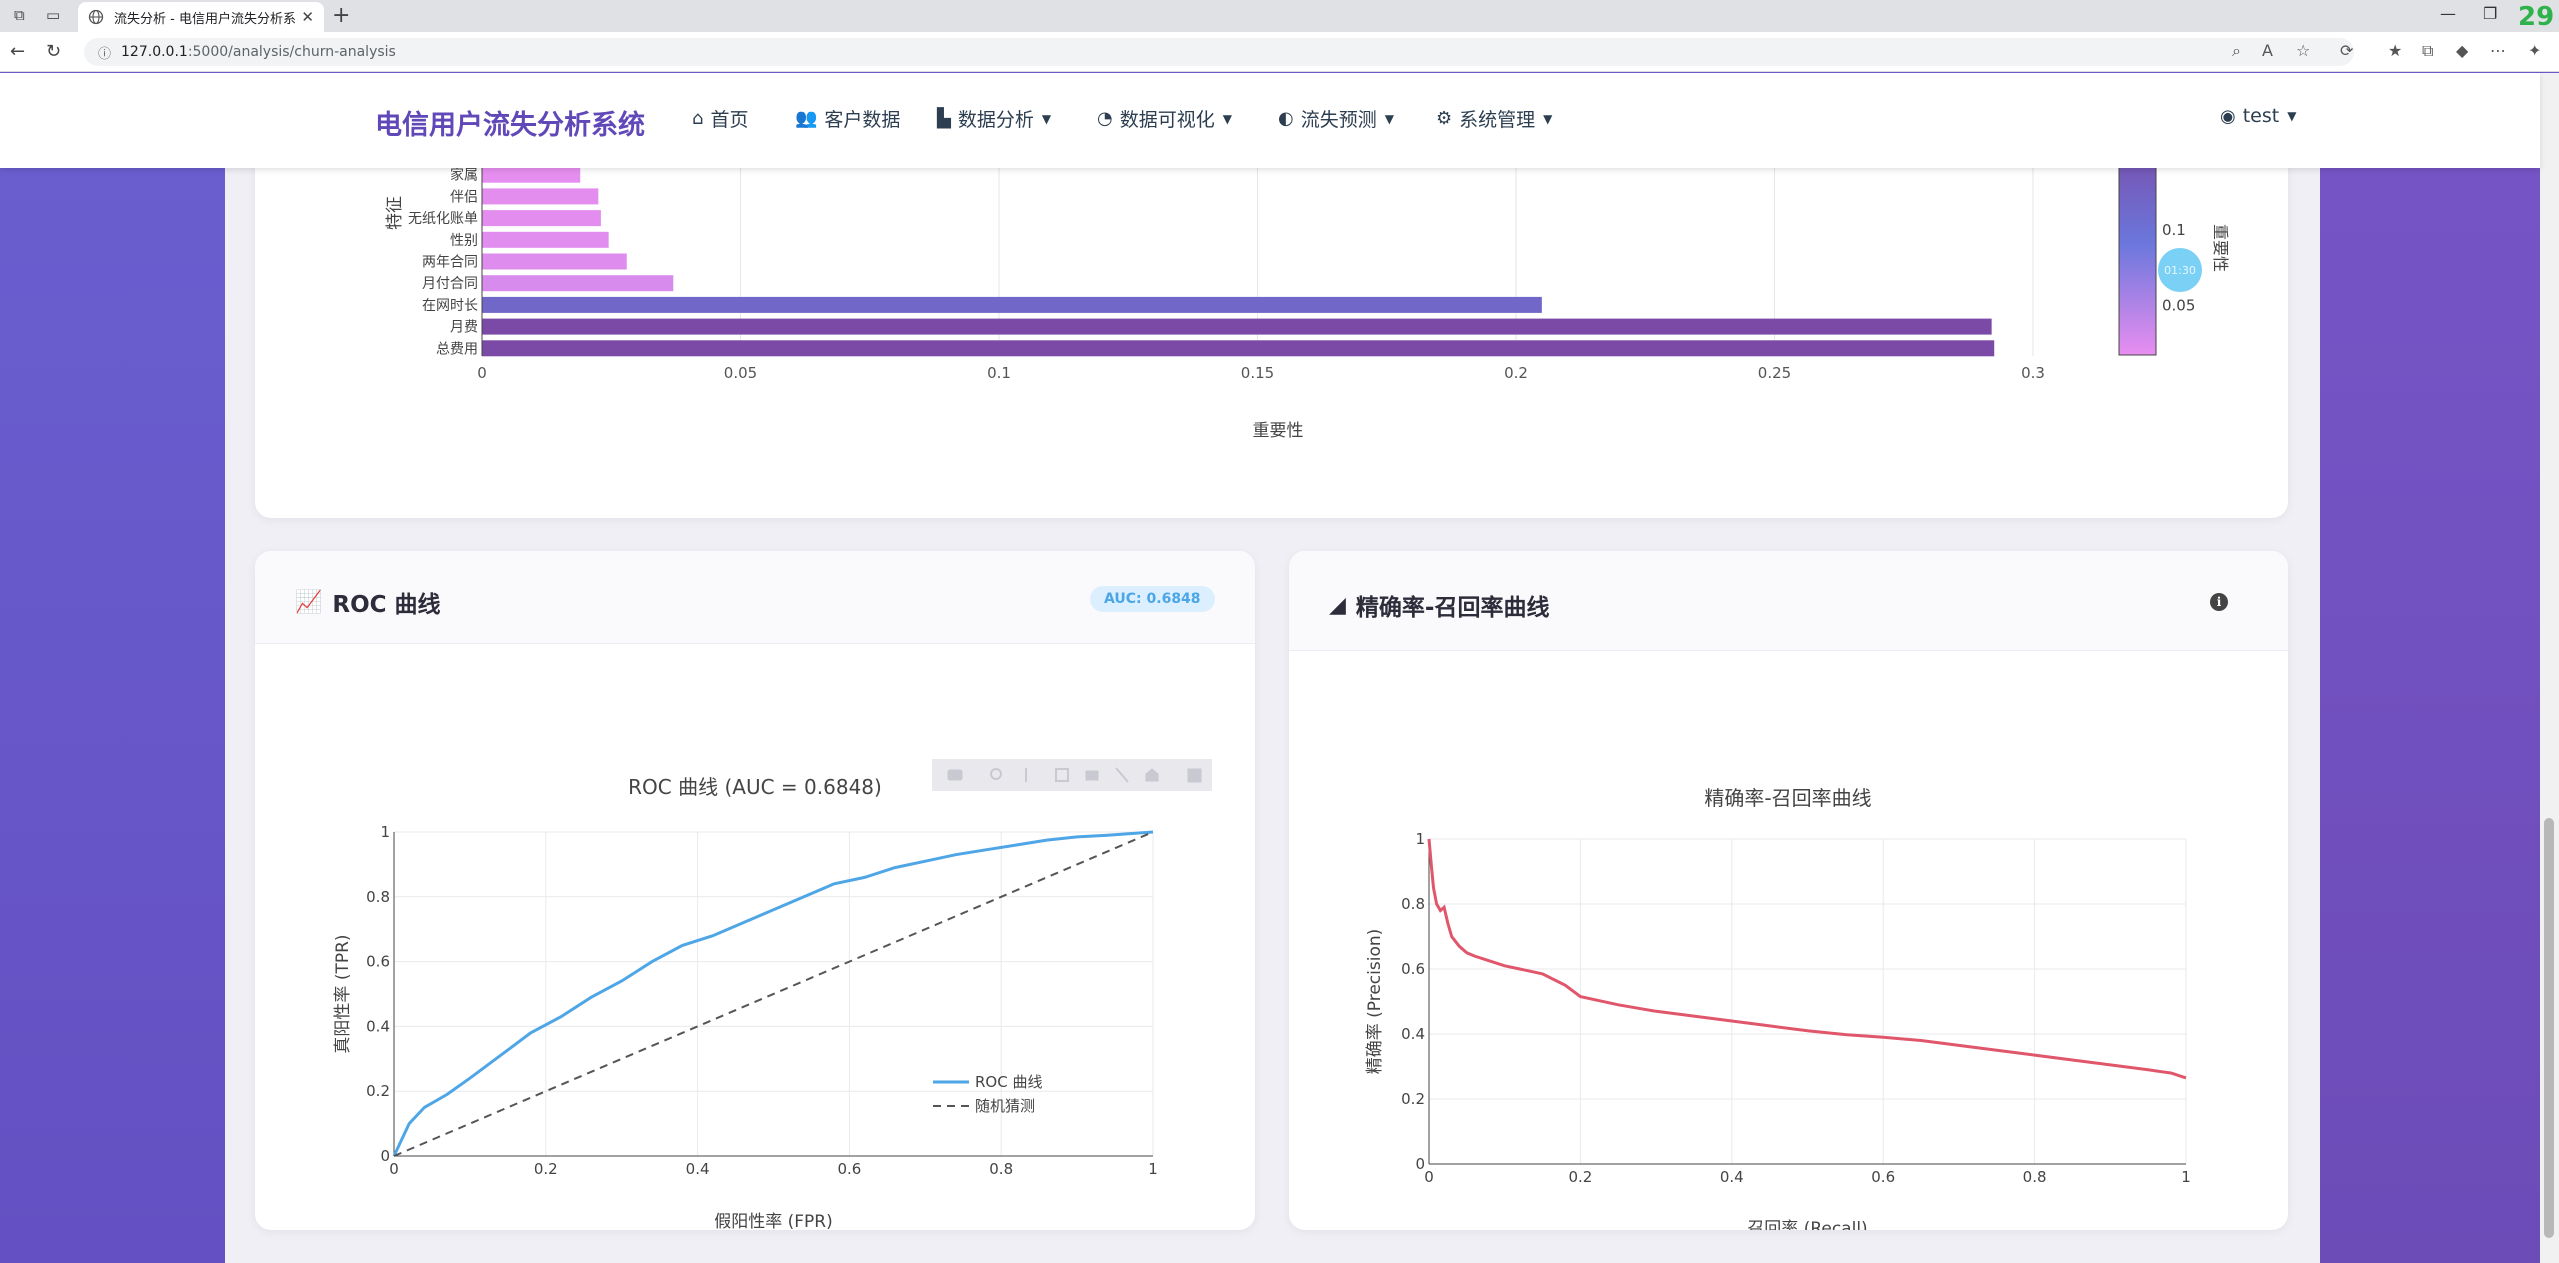 The width and height of the screenshot is (2559, 1263). Describe the element at coordinates (96, 17) in the screenshot. I see `globe-icon` at that location.